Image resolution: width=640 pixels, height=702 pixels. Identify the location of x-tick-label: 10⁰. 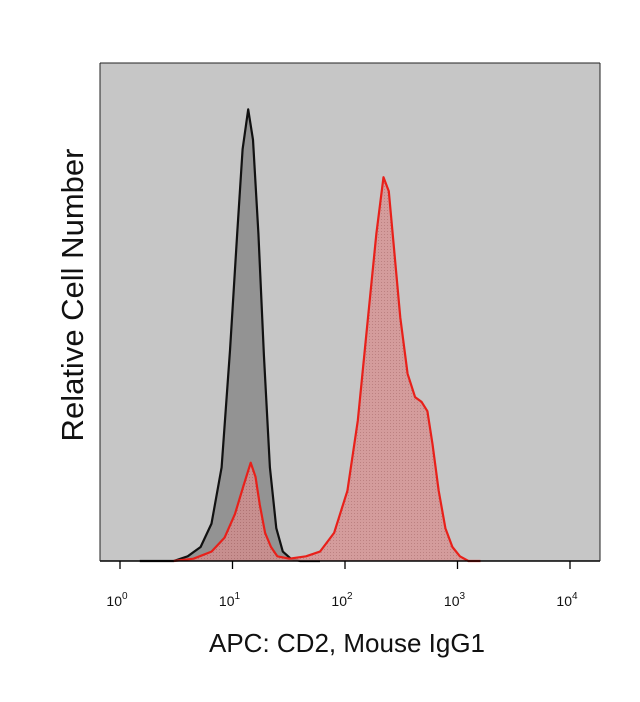
(117, 600).